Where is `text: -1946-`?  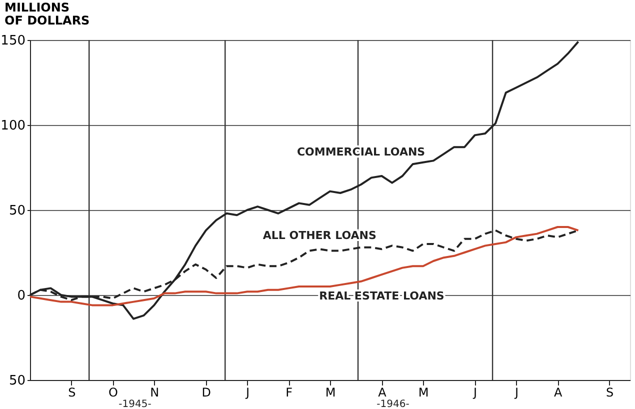
text: -1946- is located at coordinates (393, 404).